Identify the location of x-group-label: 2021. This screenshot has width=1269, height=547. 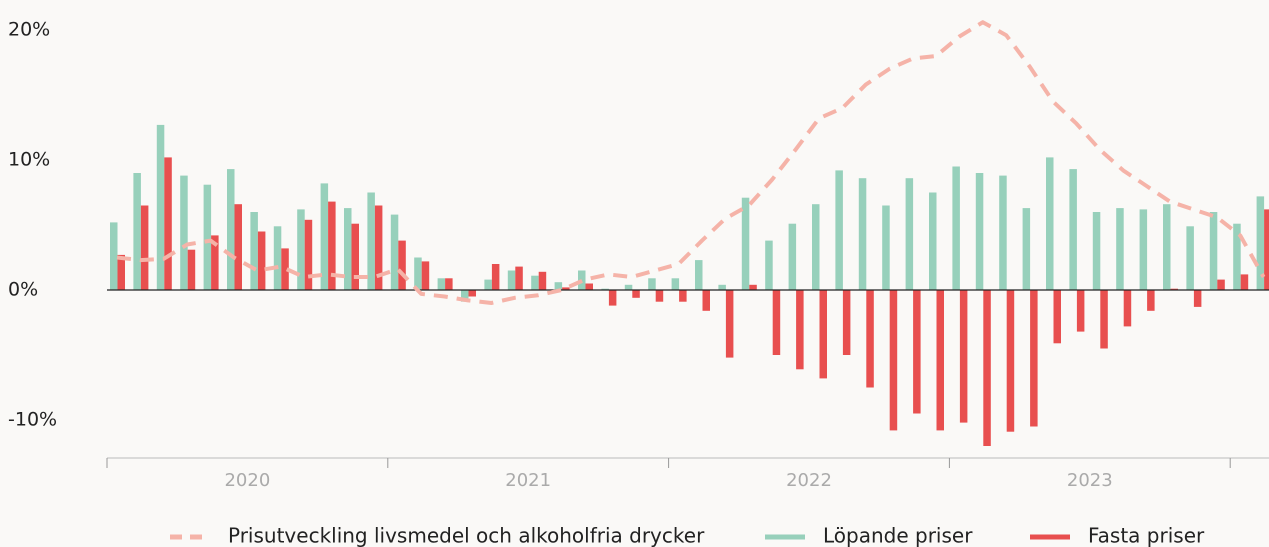
(528, 480).